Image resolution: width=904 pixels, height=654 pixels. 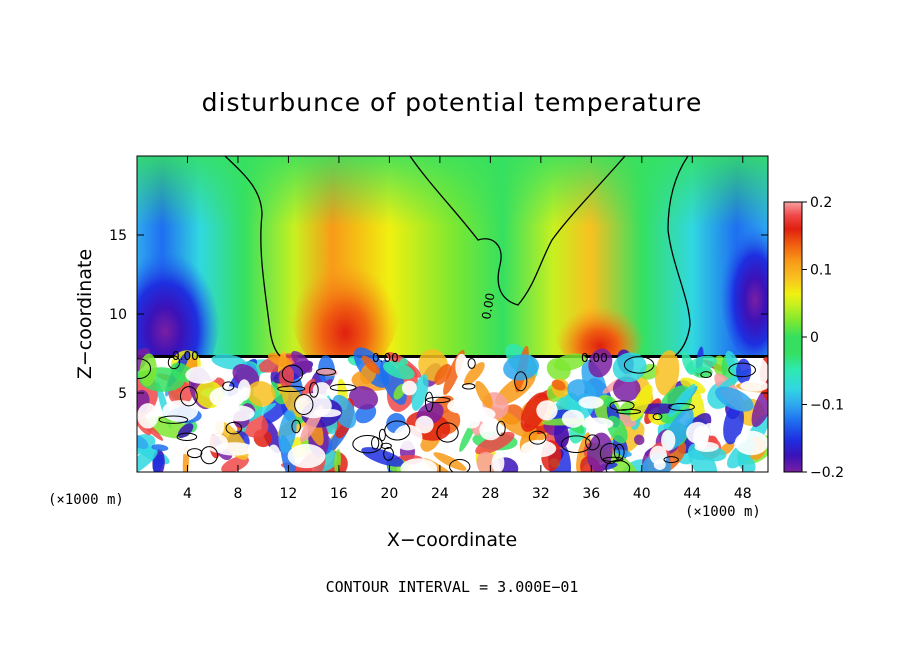 What do you see at coordinates (440, 494) in the screenshot?
I see `x-tick-label: 24` at bounding box center [440, 494].